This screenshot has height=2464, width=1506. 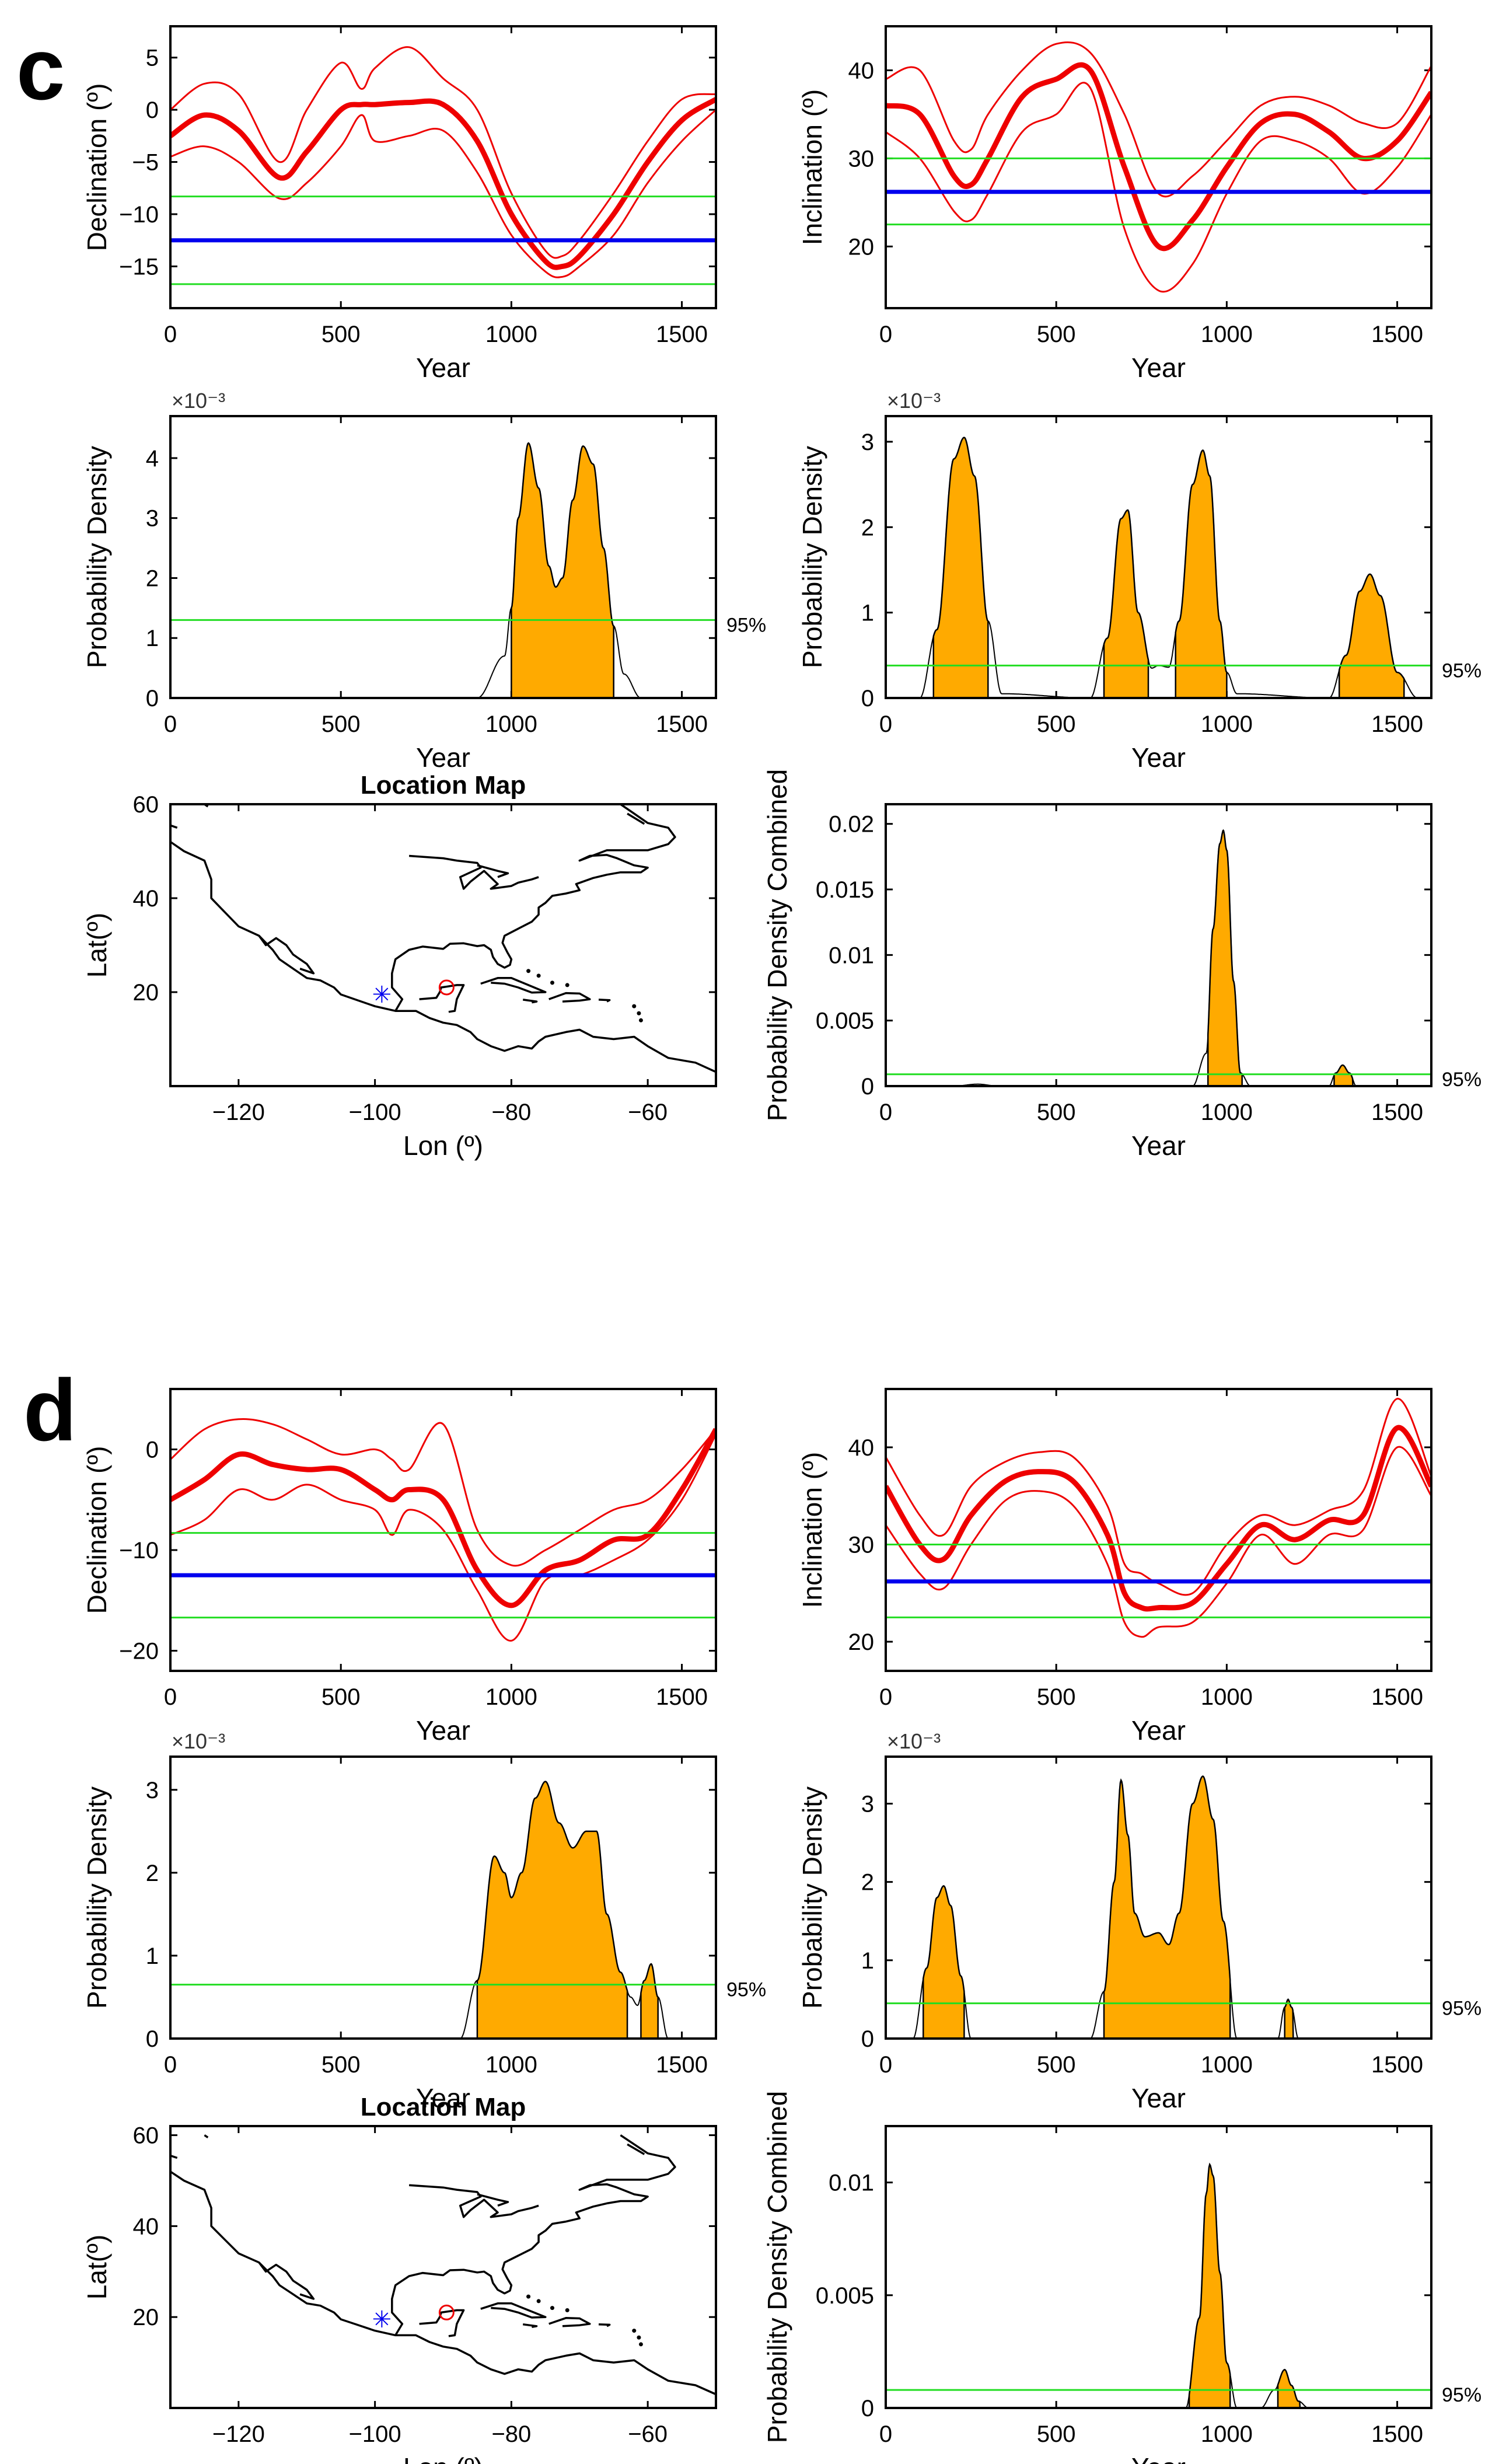 What do you see at coordinates (1158, 1518) in the screenshot?
I see `series-group` at bounding box center [1158, 1518].